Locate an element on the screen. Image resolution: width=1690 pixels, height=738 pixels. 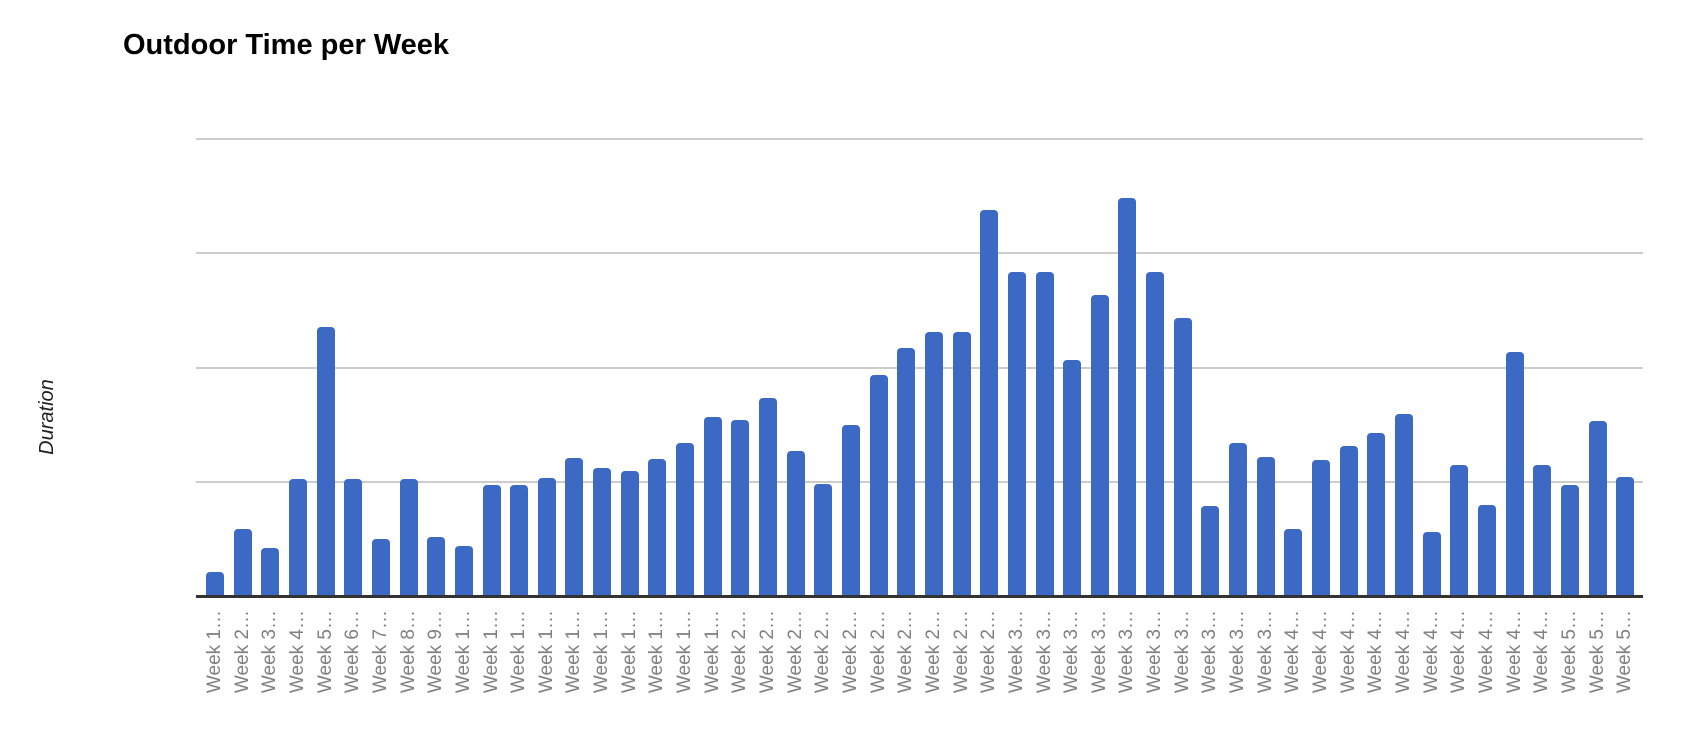
x-axis-line is located at coordinates (919, 596).